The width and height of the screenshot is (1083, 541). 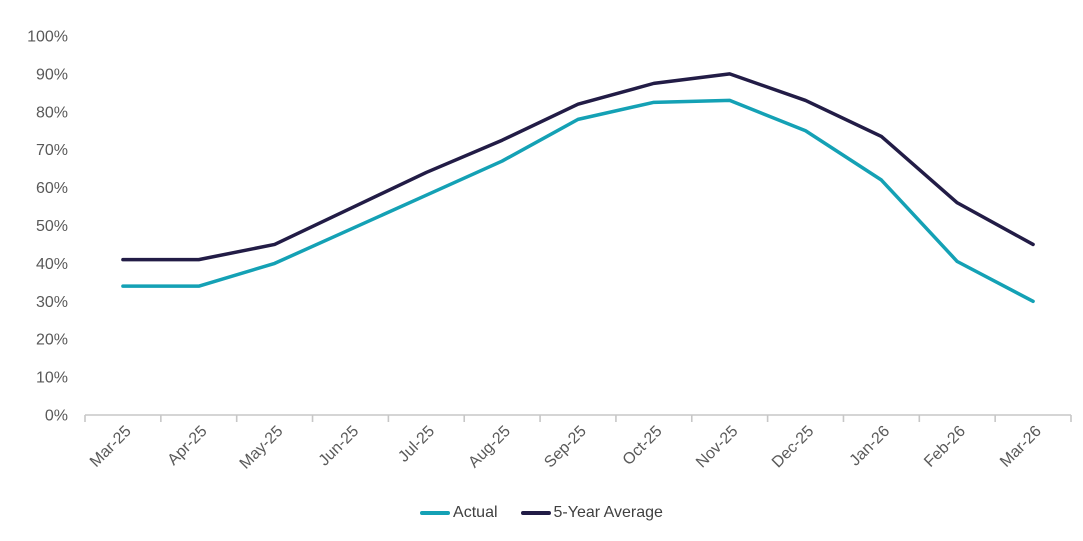 I want to click on x-axis-label: Mar-25, so click(x=111, y=447).